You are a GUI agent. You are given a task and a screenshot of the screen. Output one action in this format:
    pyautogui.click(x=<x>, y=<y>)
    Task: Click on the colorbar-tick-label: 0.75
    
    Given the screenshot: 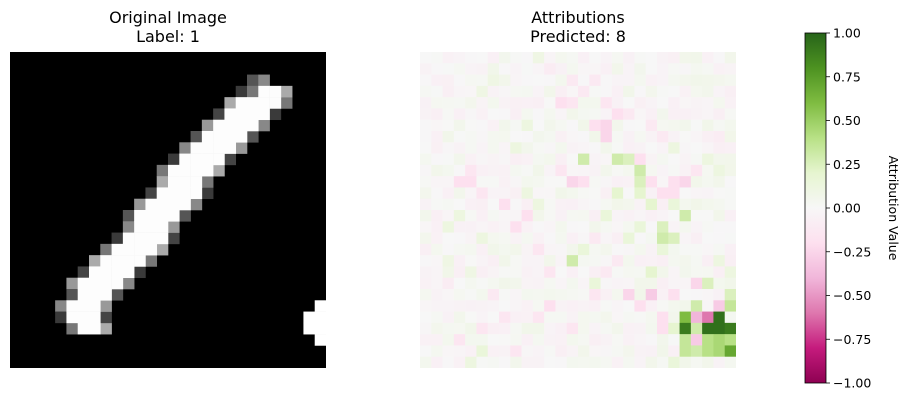 What is the action you would take?
    pyautogui.click(x=847, y=76)
    